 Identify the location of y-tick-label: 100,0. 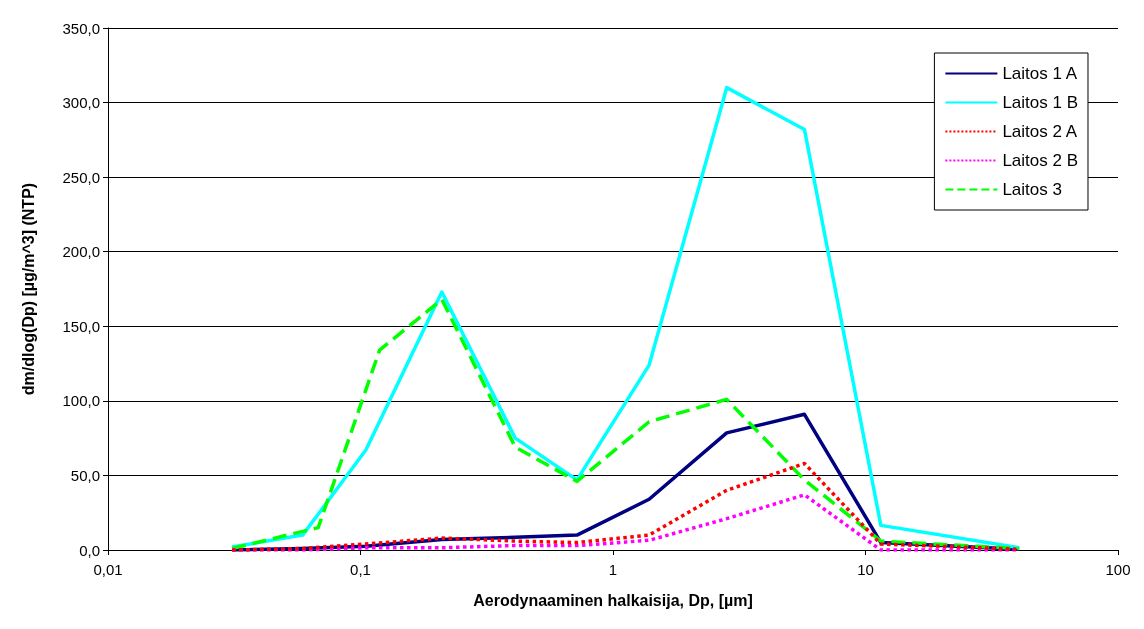
(81, 401).